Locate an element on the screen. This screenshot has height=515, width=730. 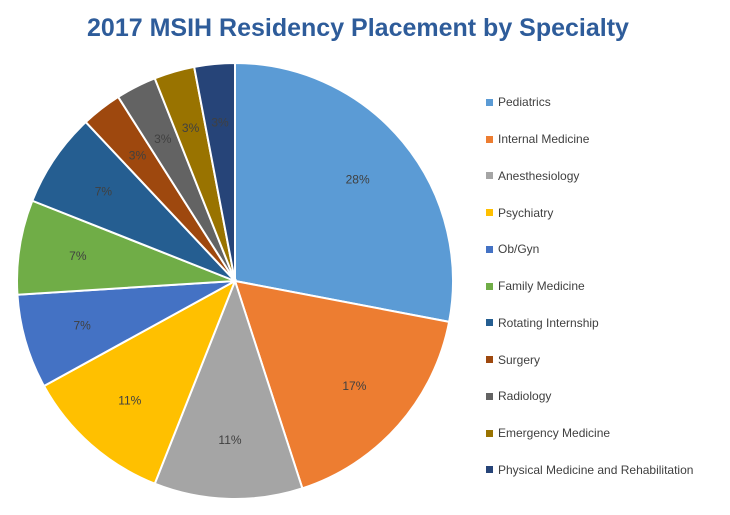
data-label-ob-gyn: 7% is located at coordinates (83, 325).